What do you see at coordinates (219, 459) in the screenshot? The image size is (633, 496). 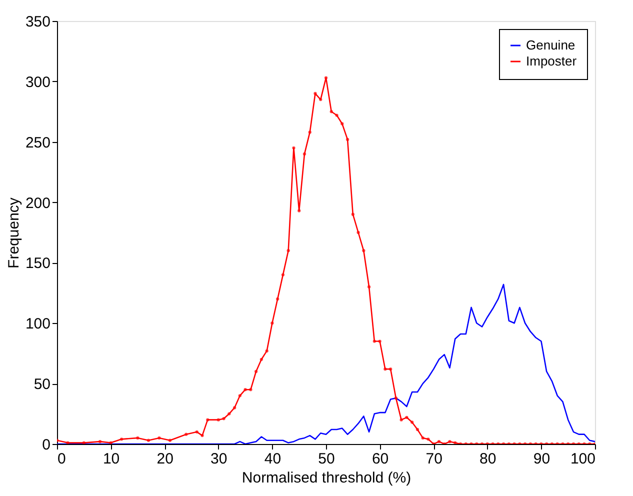 I see `x-tick-label: 30` at bounding box center [219, 459].